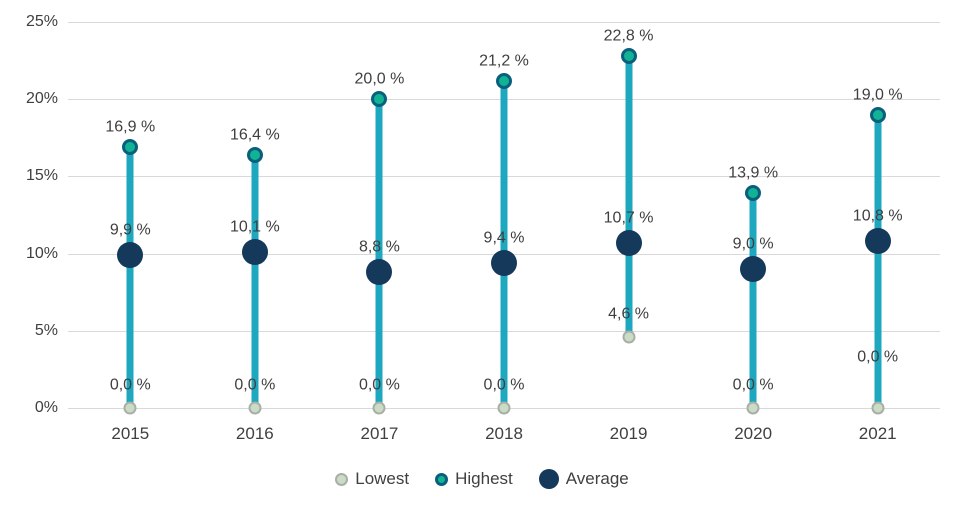 The width and height of the screenshot is (964, 510). What do you see at coordinates (504, 61) in the screenshot?
I see `data-label-highest-2018: 21,2 %` at bounding box center [504, 61].